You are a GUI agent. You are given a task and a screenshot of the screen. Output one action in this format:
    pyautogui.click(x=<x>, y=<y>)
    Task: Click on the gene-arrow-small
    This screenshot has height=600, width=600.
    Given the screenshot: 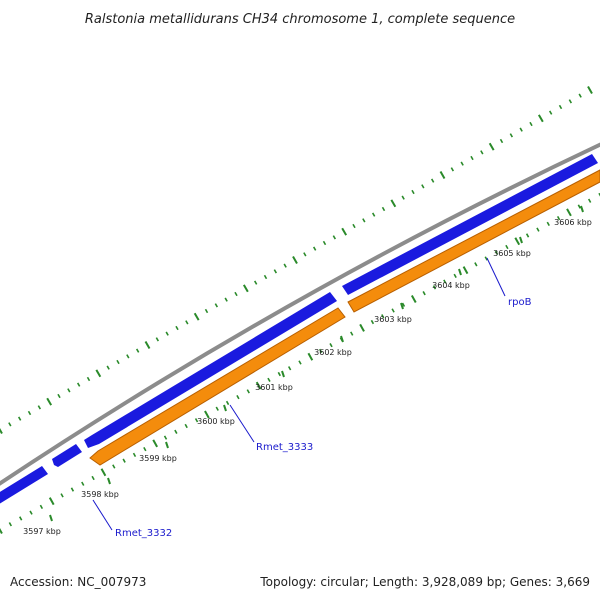 What is the action you would take?
    pyautogui.click(x=67, y=455)
    